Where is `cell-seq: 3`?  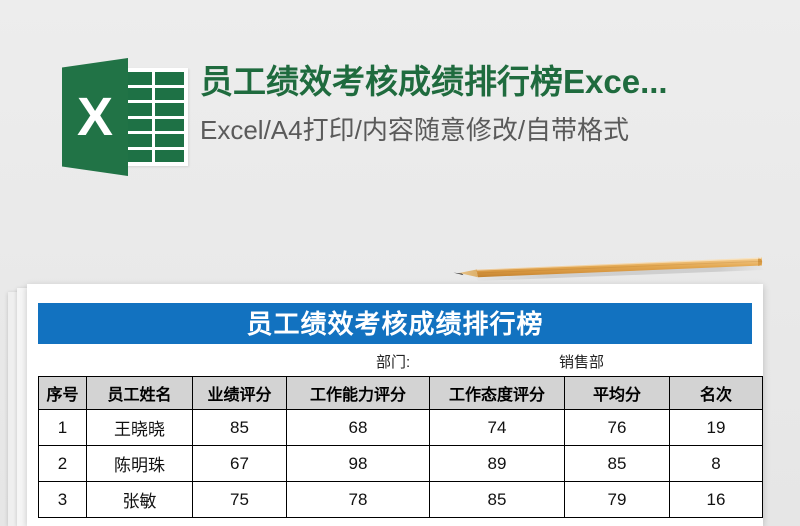 cell-seq: 3 is located at coordinates (62, 499).